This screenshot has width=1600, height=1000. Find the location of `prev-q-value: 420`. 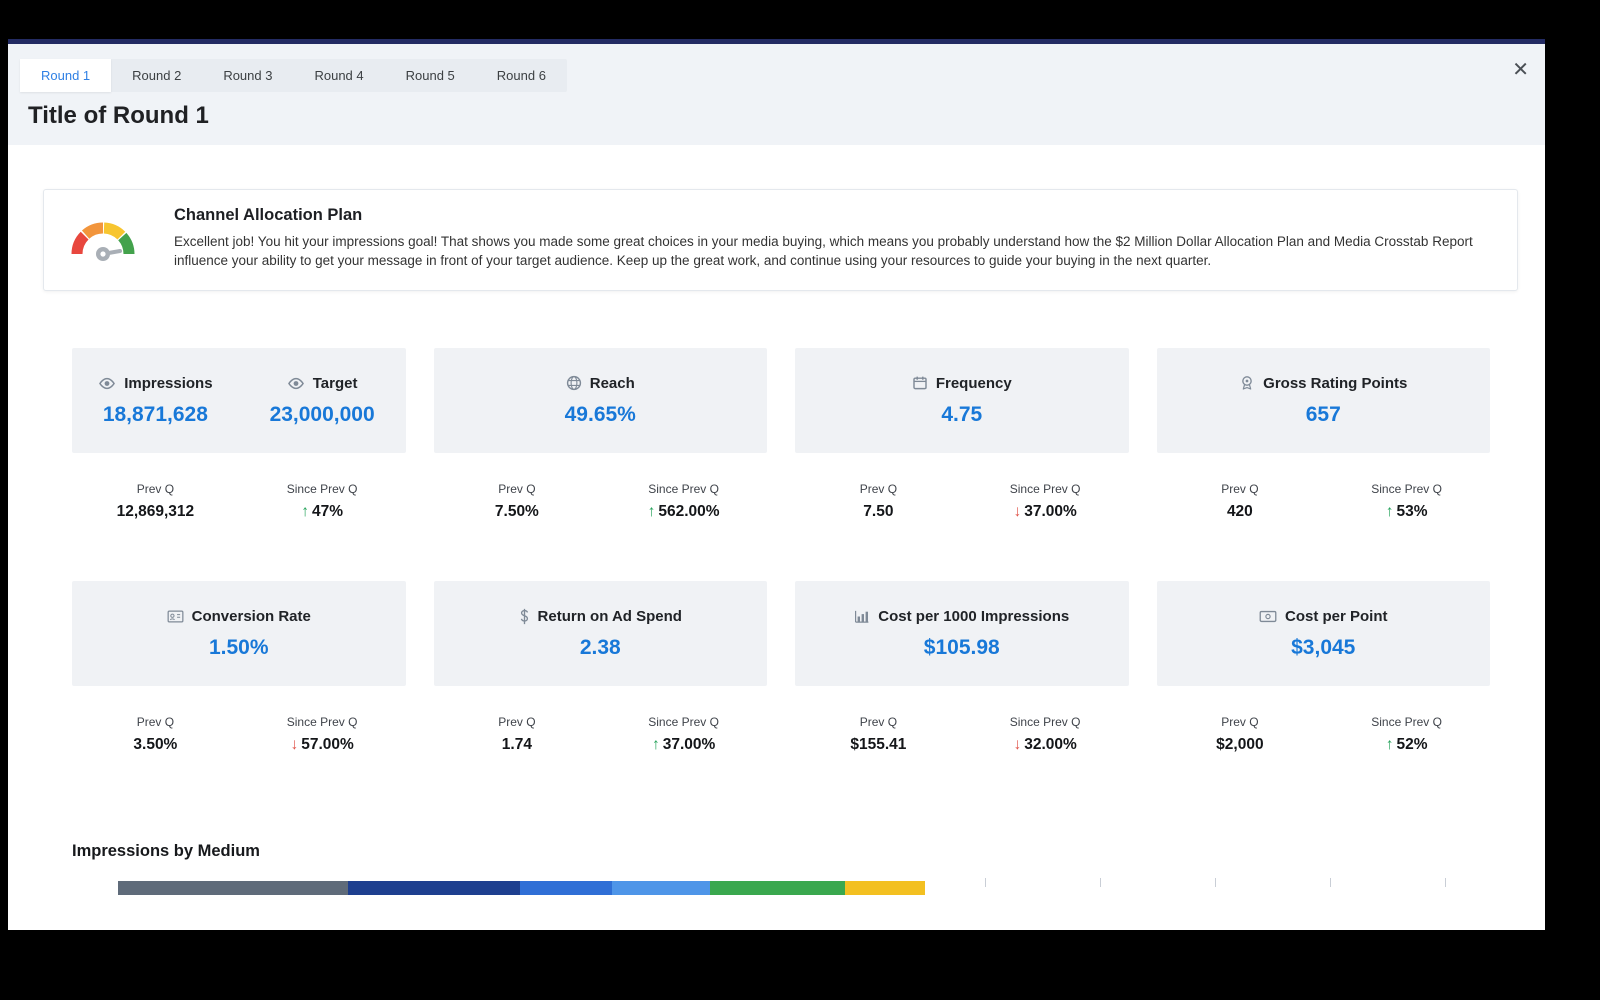

prev-q-value: 420 is located at coordinates (1239, 512).